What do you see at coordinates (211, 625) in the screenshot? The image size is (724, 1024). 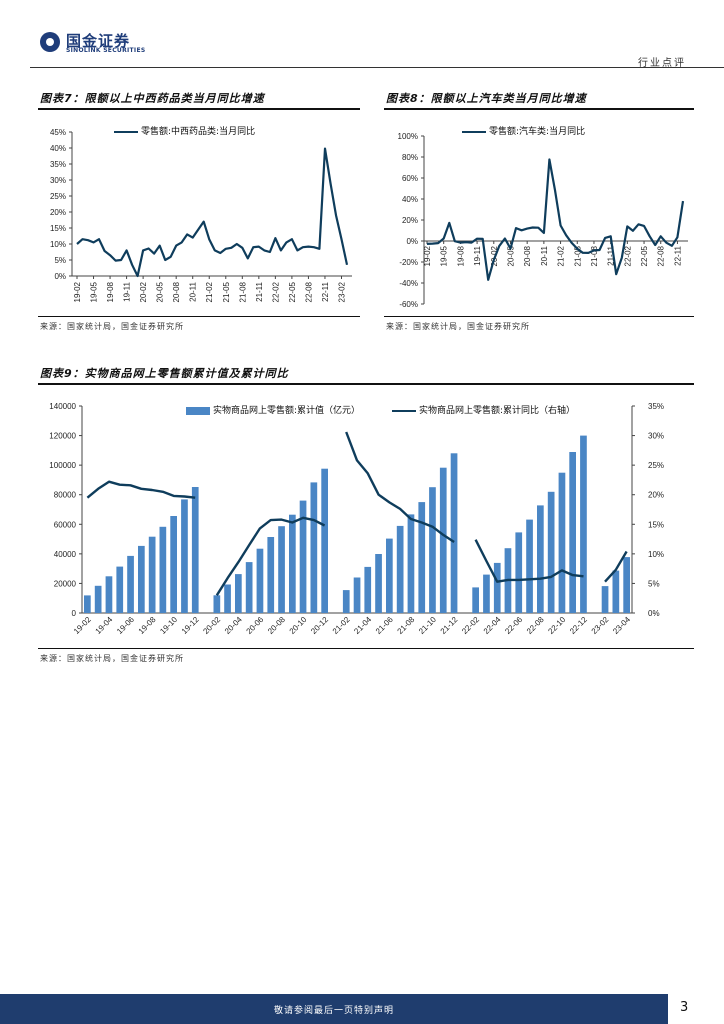 I see `figure9-x-tick-label: 20-02` at bounding box center [211, 625].